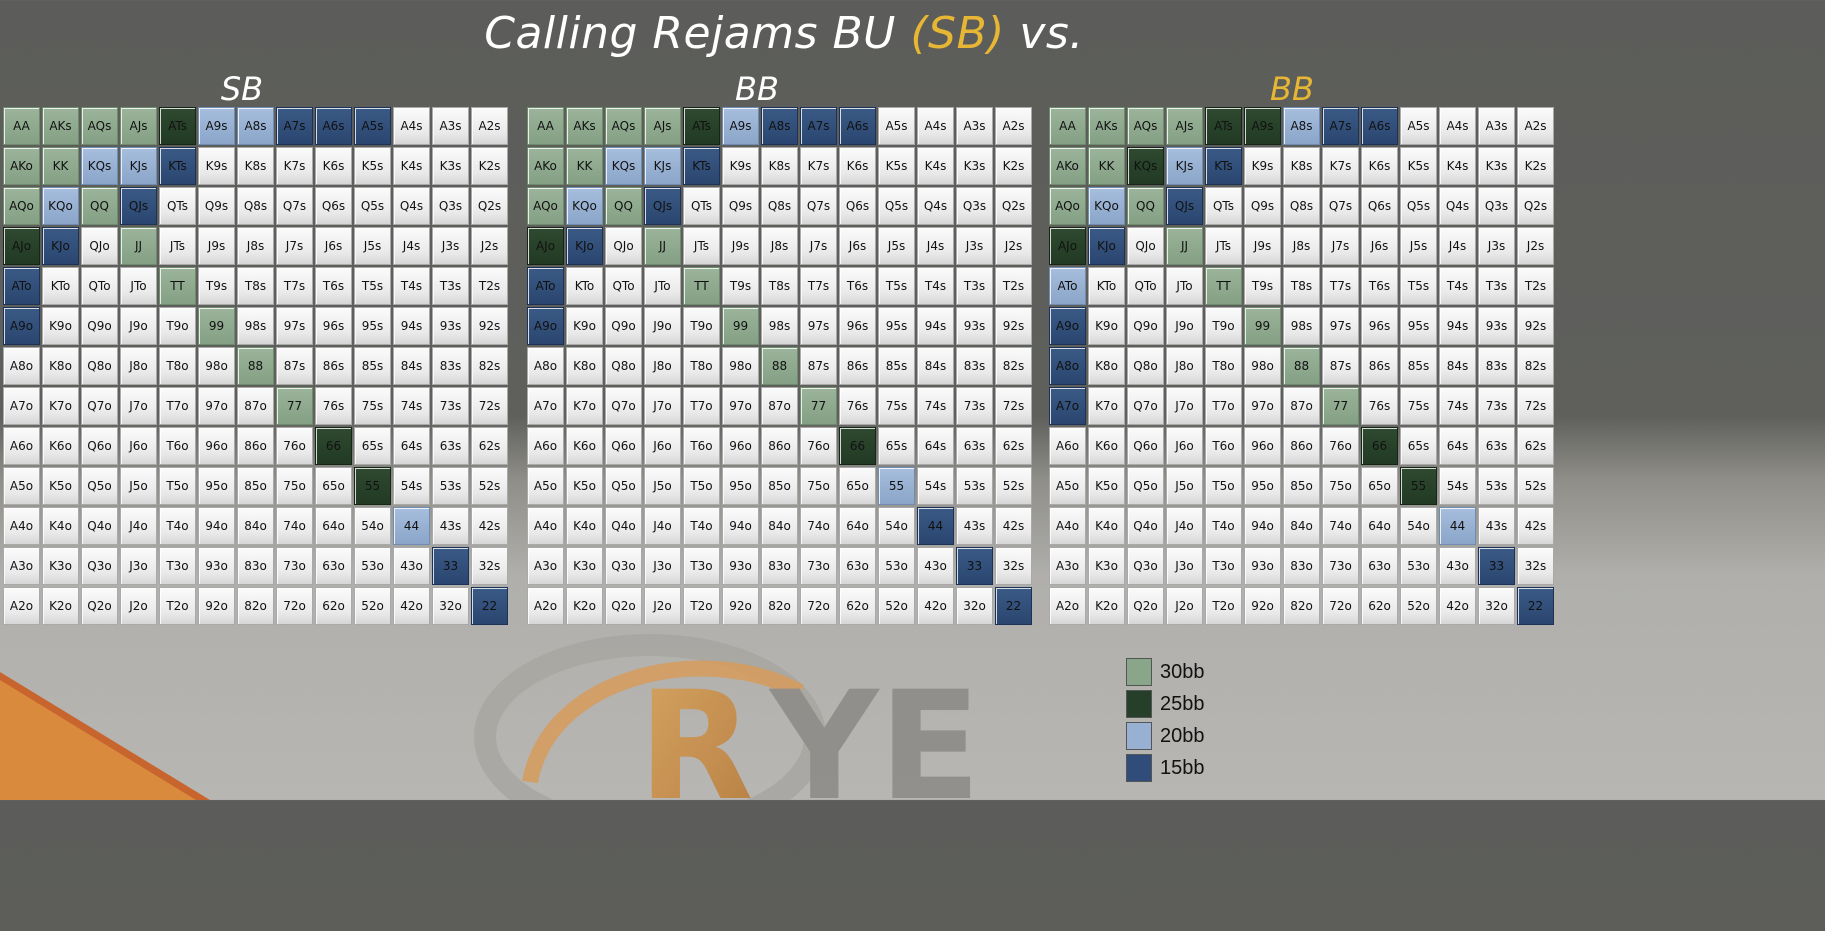 This screenshot has height=931, width=1825. I want to click on hand-cell-75o: 75o, so click(294, 486).